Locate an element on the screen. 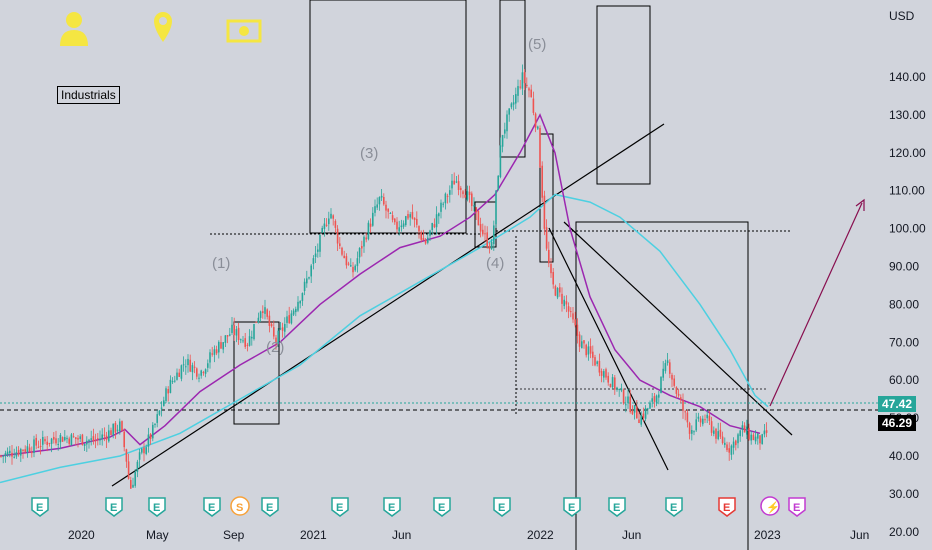  x-tick-label: May is located at coordinates (157, 535).